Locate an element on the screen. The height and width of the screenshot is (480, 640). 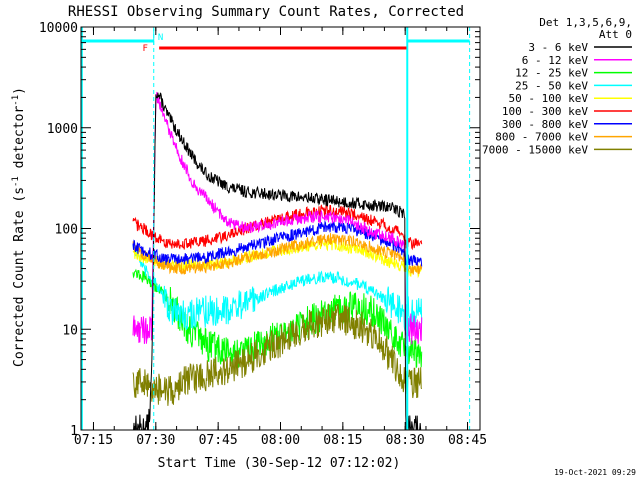
night-label: N is located at coordinates (160, 38).